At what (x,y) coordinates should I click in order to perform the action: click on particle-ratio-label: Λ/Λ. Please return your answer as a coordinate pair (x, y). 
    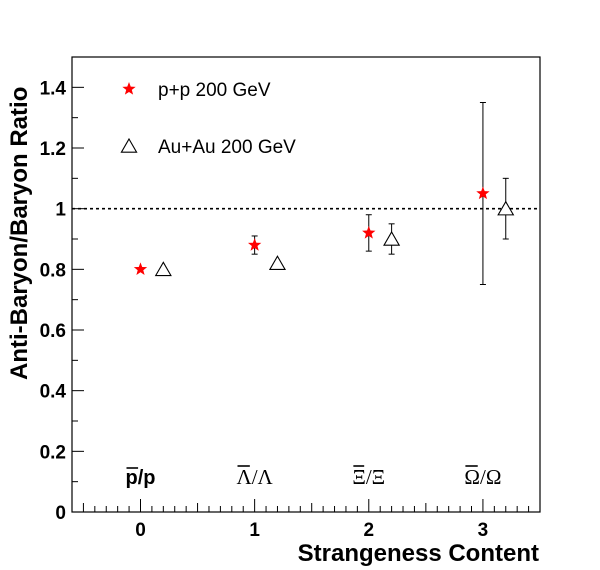
    Looking at the image, I should click on (254, 477).